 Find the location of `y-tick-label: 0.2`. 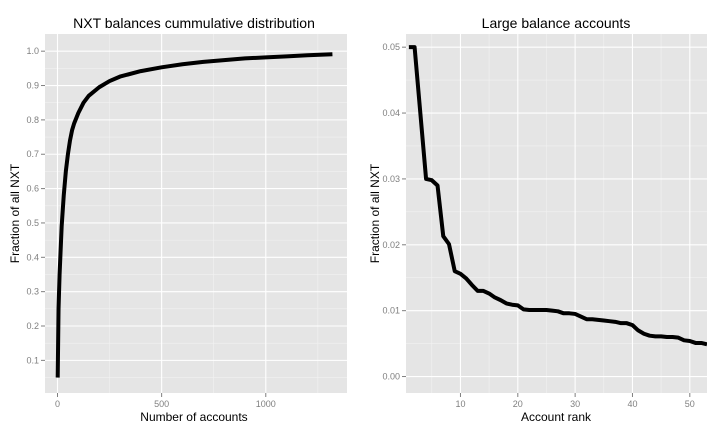

y-tick-label: 0.2 is located at coordinates (32, 326).